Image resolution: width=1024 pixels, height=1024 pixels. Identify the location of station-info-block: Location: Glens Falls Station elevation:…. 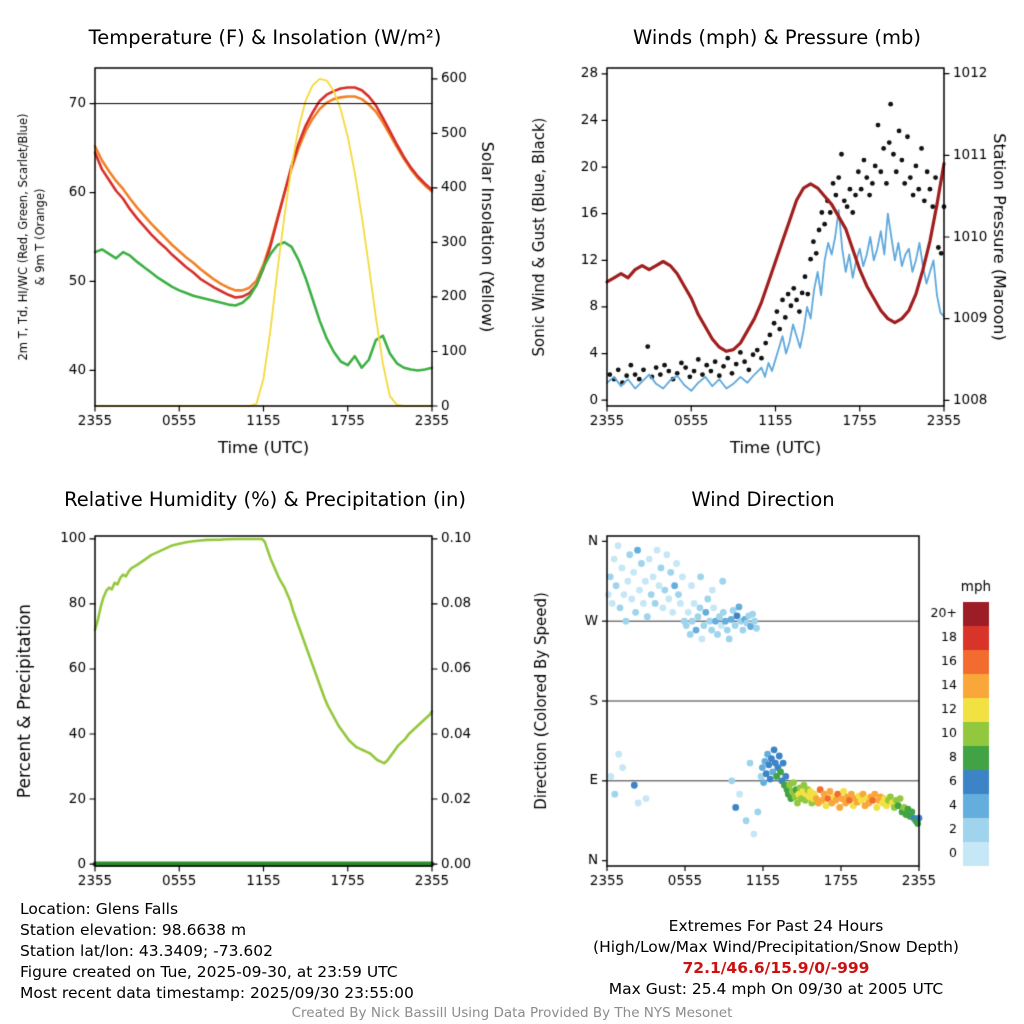
(217, 951).